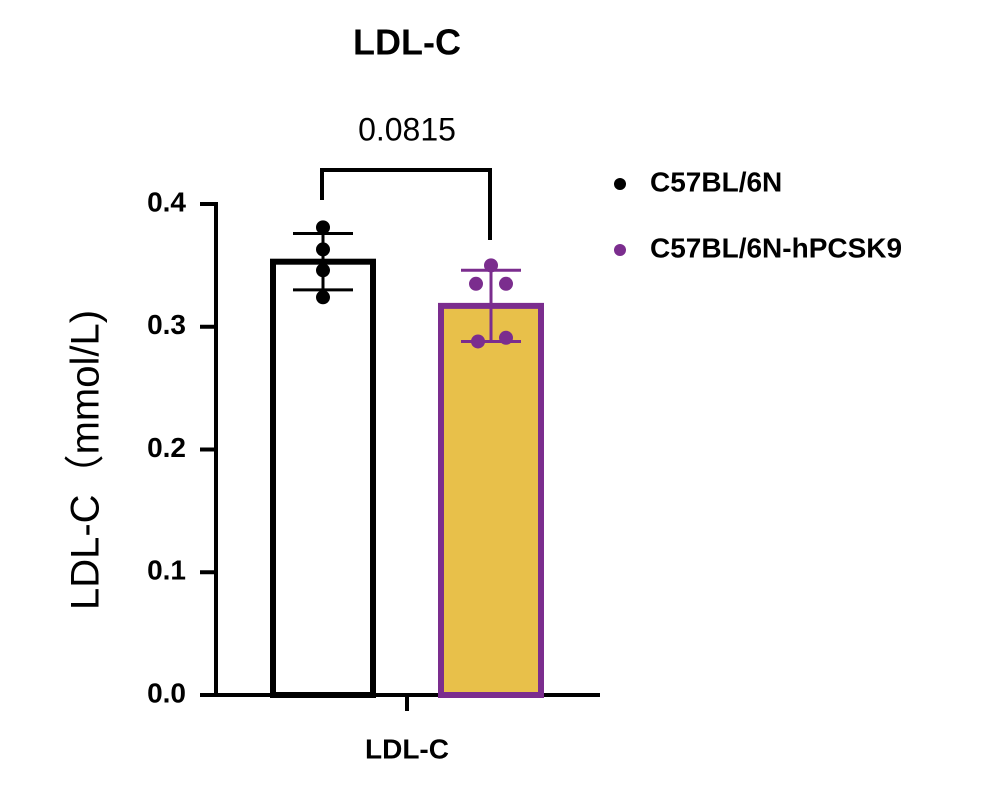 The image size is (984, 788). What do you see at coordinates (407, 748) in the screenshot?
I see `x-tick-label: LDL-C` at bounding box center [407, 748].